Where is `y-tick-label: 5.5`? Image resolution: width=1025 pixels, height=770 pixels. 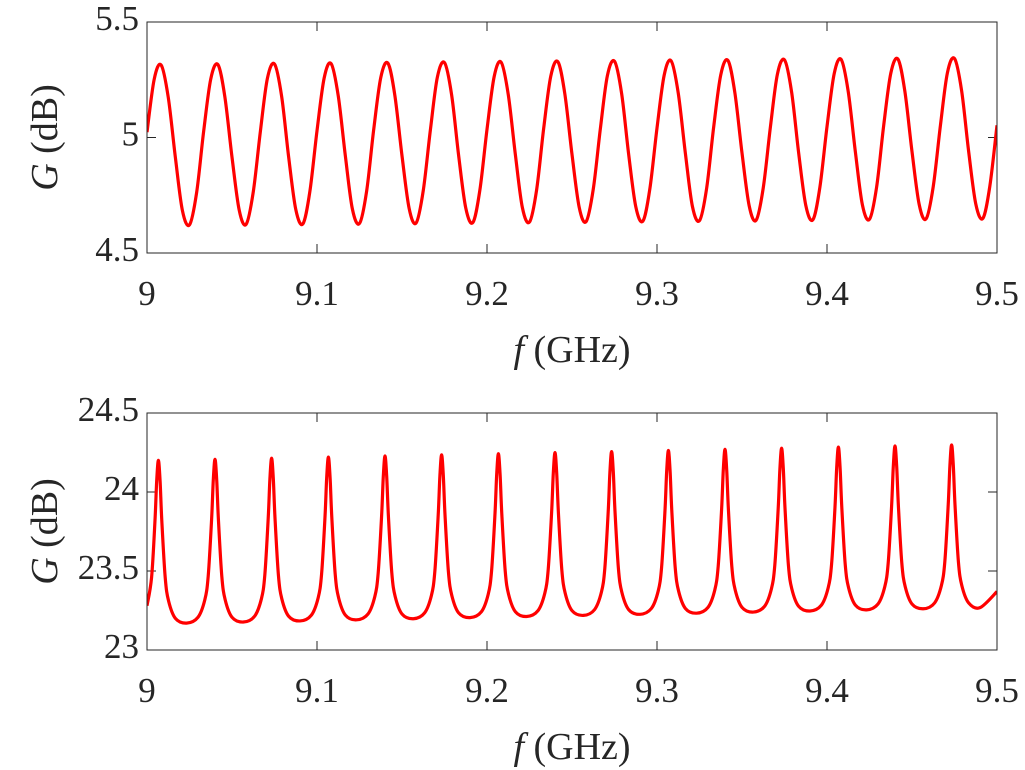
y-tick-label: 5.5 is located at coordinates (117, 19).